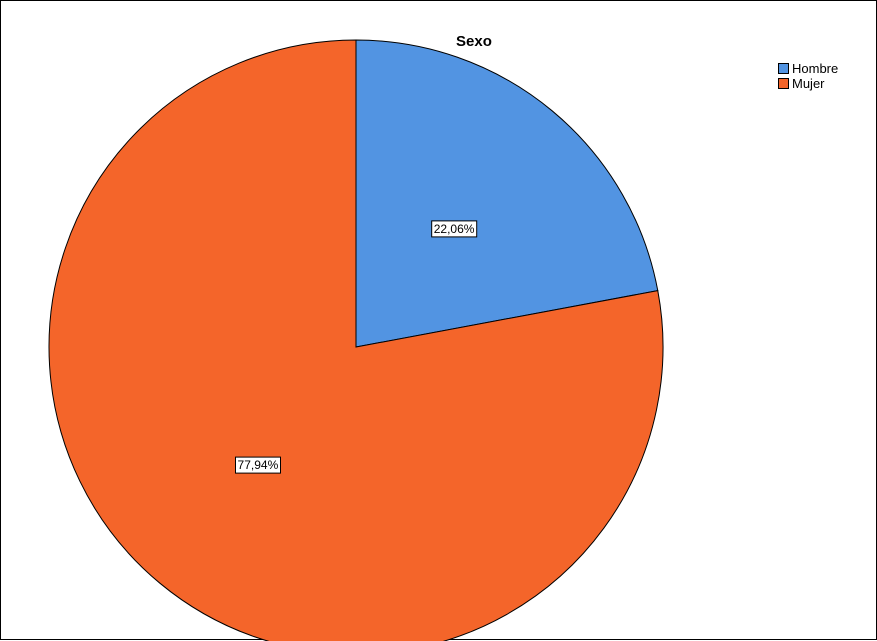  I want to click on pie-data-labels: 22,06% 77,94%, so click(356, 347).